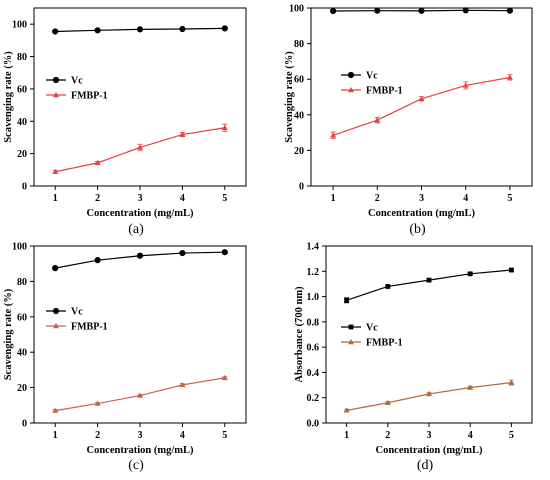 Image resolution: width=550 pixels, height=480 pixels. Describe the element at coordinates (313, 348) in the screenshot. I see `y-tick-label: 0.6` at that location.